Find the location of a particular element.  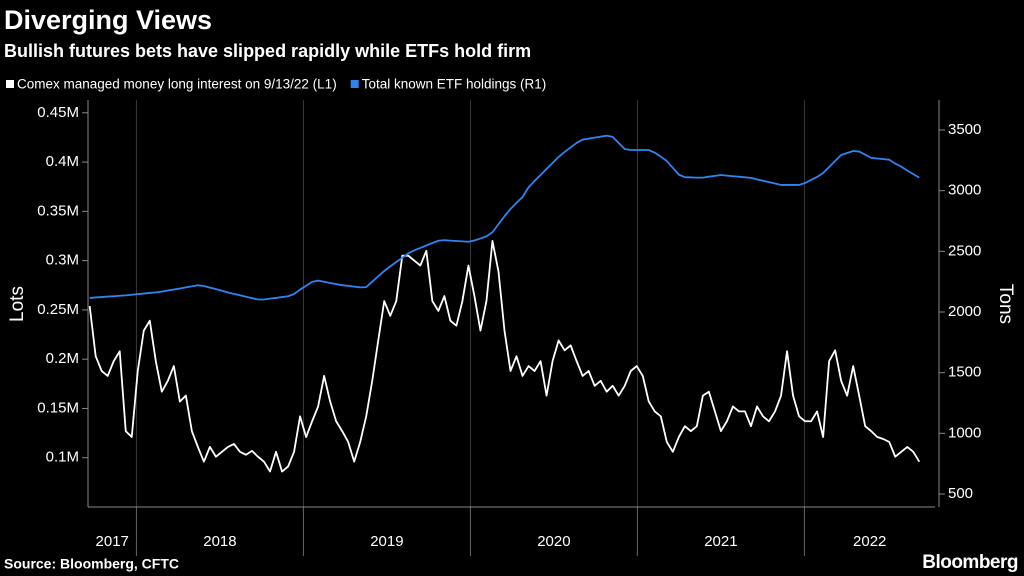

brand: Bloomberg is located at coordinates (970, 562).